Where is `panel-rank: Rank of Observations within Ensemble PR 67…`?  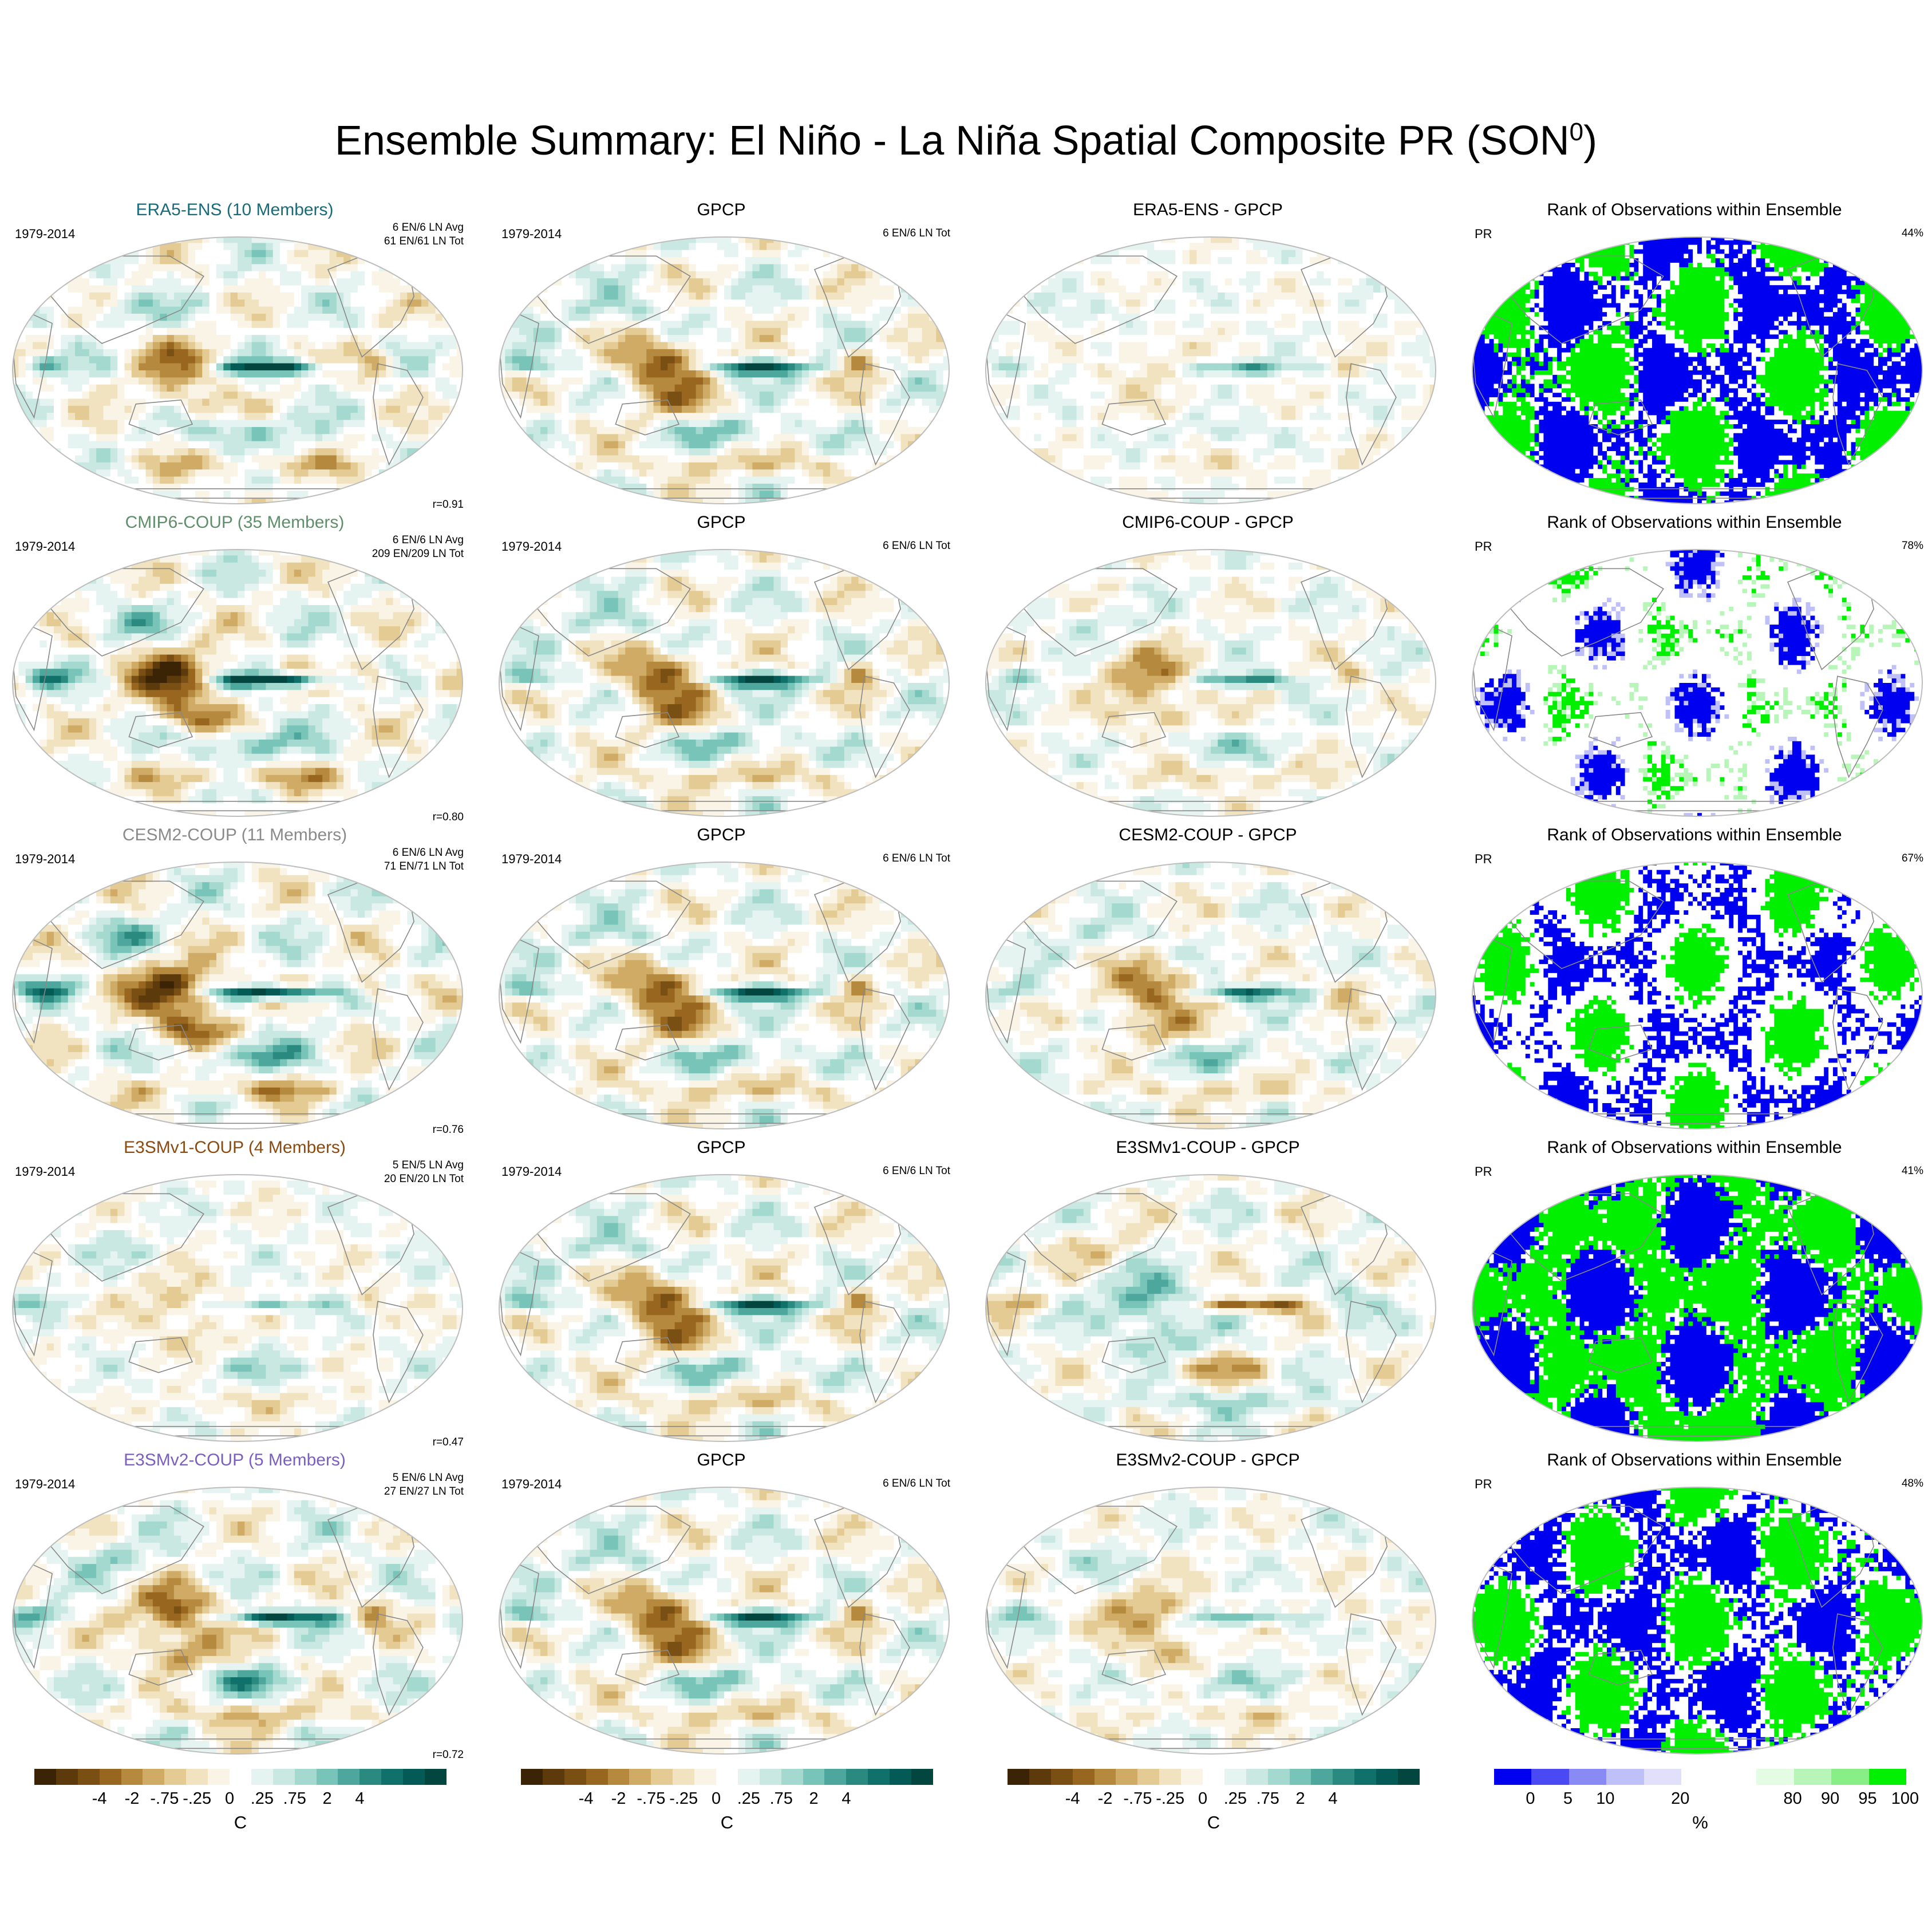 panel-rank: Rank of Observations within Ensemble PR 67… is located at coordinates (1694, 981).